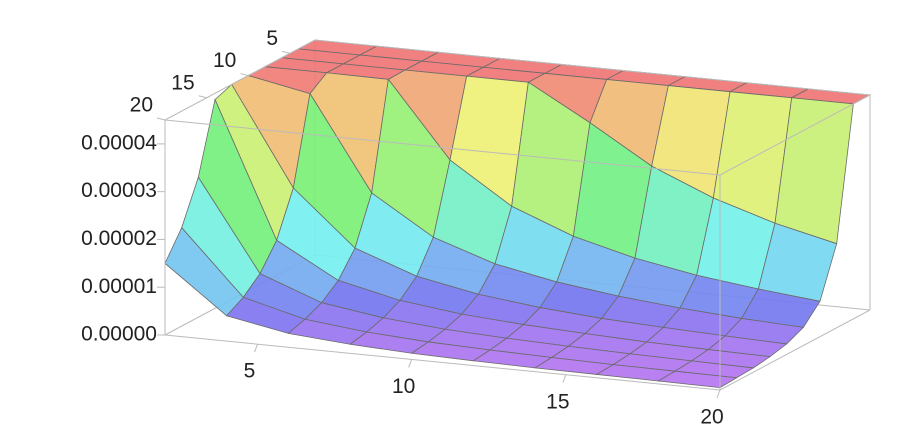 The image size is (912, 443). What do you see at coordinates (141, 105) in the screenshot?
I see `y-tick-label: 20` at bounding box center [141, 105].